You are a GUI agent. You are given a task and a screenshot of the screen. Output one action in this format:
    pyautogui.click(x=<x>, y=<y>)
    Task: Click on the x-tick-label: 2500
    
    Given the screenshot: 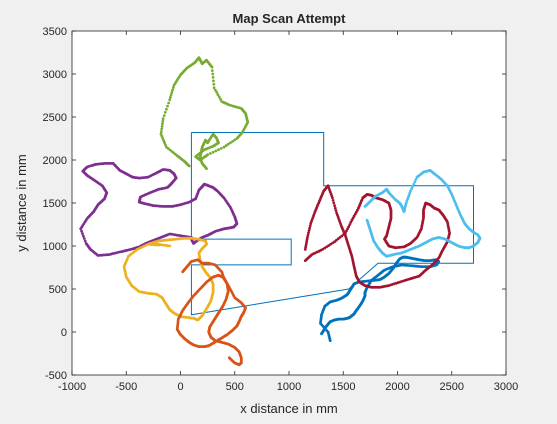 What is the action you would take?
    pyautogui.click(x=452, y=387)
    